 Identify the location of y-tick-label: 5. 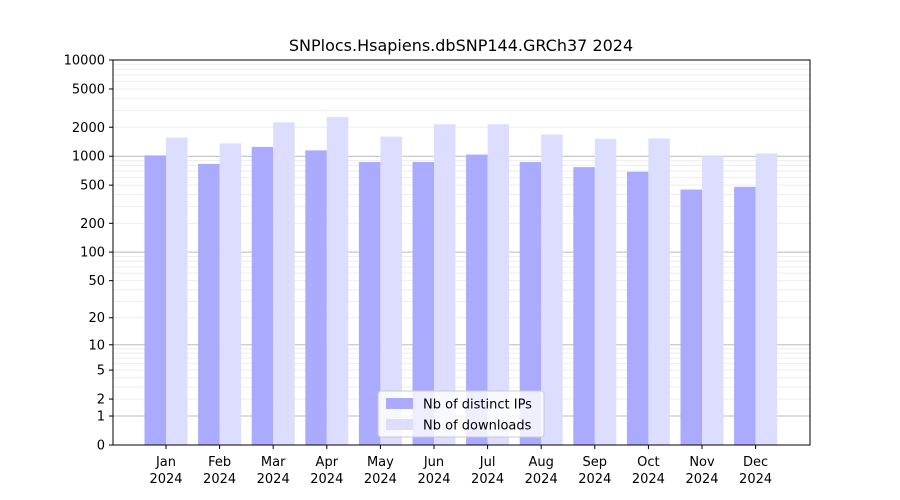
(101, 371).